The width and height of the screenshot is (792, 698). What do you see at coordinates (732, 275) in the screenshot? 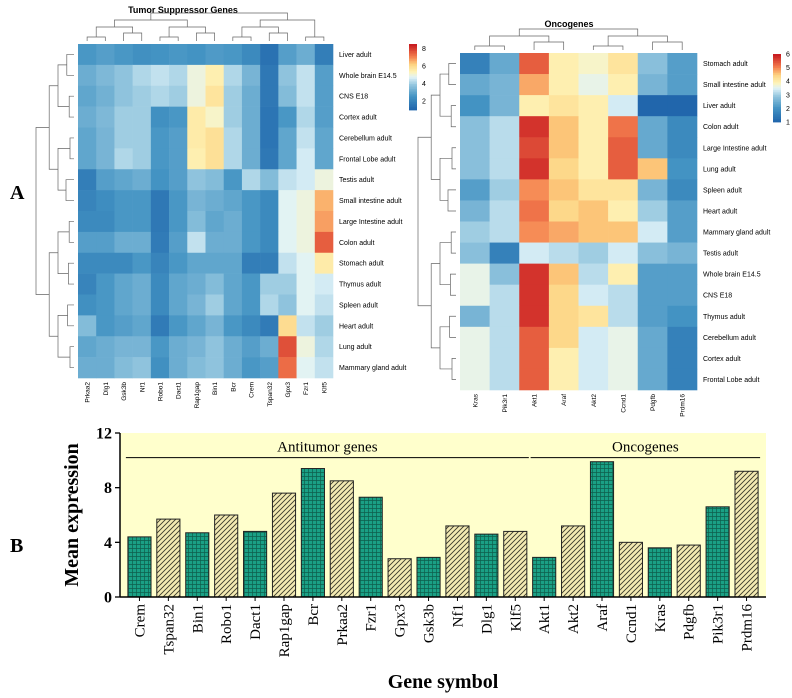
I see `row-label: Whole brain E14.5` at bounding box center [732, 275].